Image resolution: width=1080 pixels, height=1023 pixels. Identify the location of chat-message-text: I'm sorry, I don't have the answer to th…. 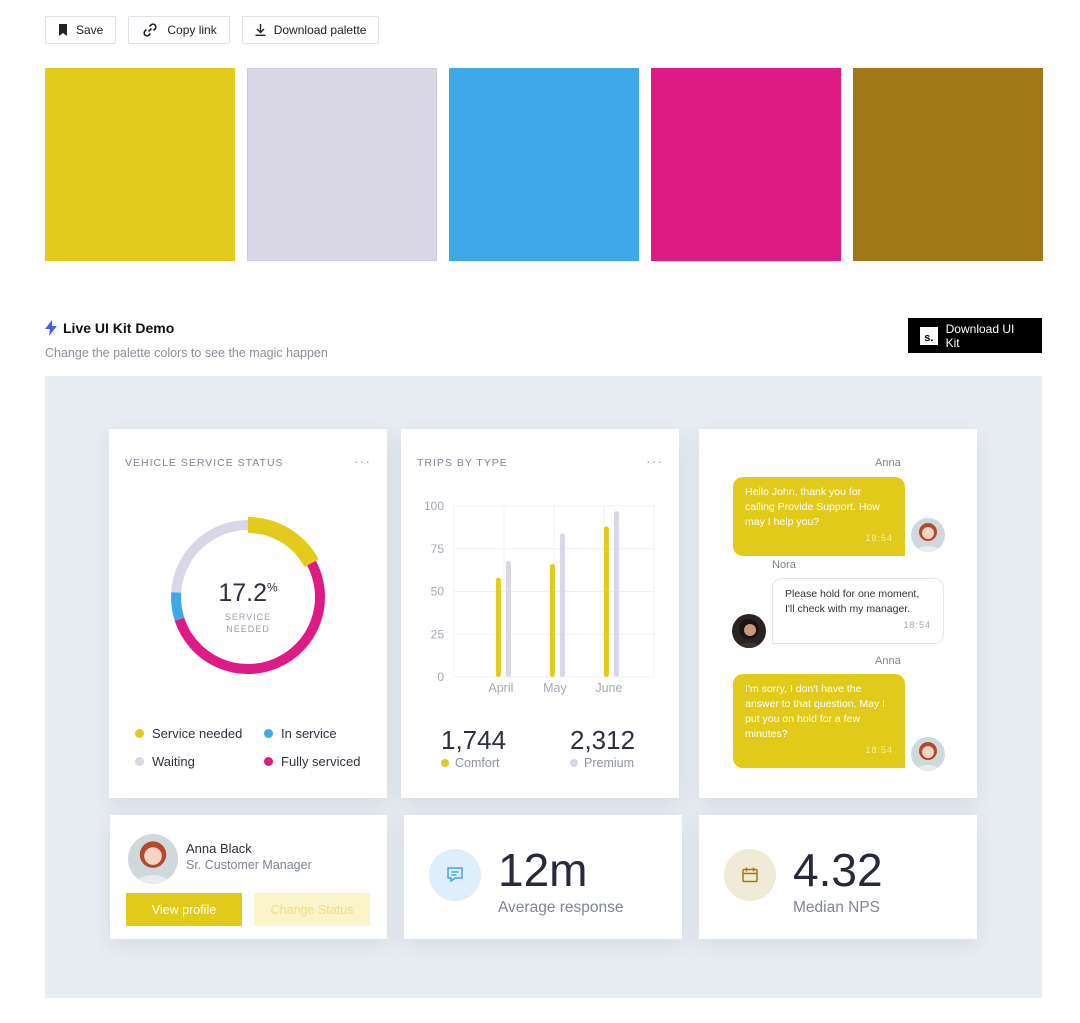
(815, 711).